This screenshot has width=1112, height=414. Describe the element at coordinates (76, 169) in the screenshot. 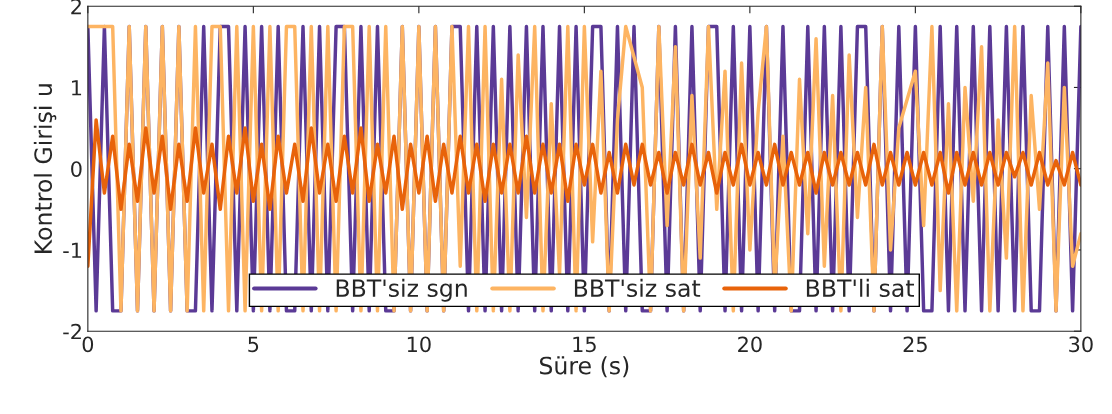

I see `y-tick-label: 0` at that location.